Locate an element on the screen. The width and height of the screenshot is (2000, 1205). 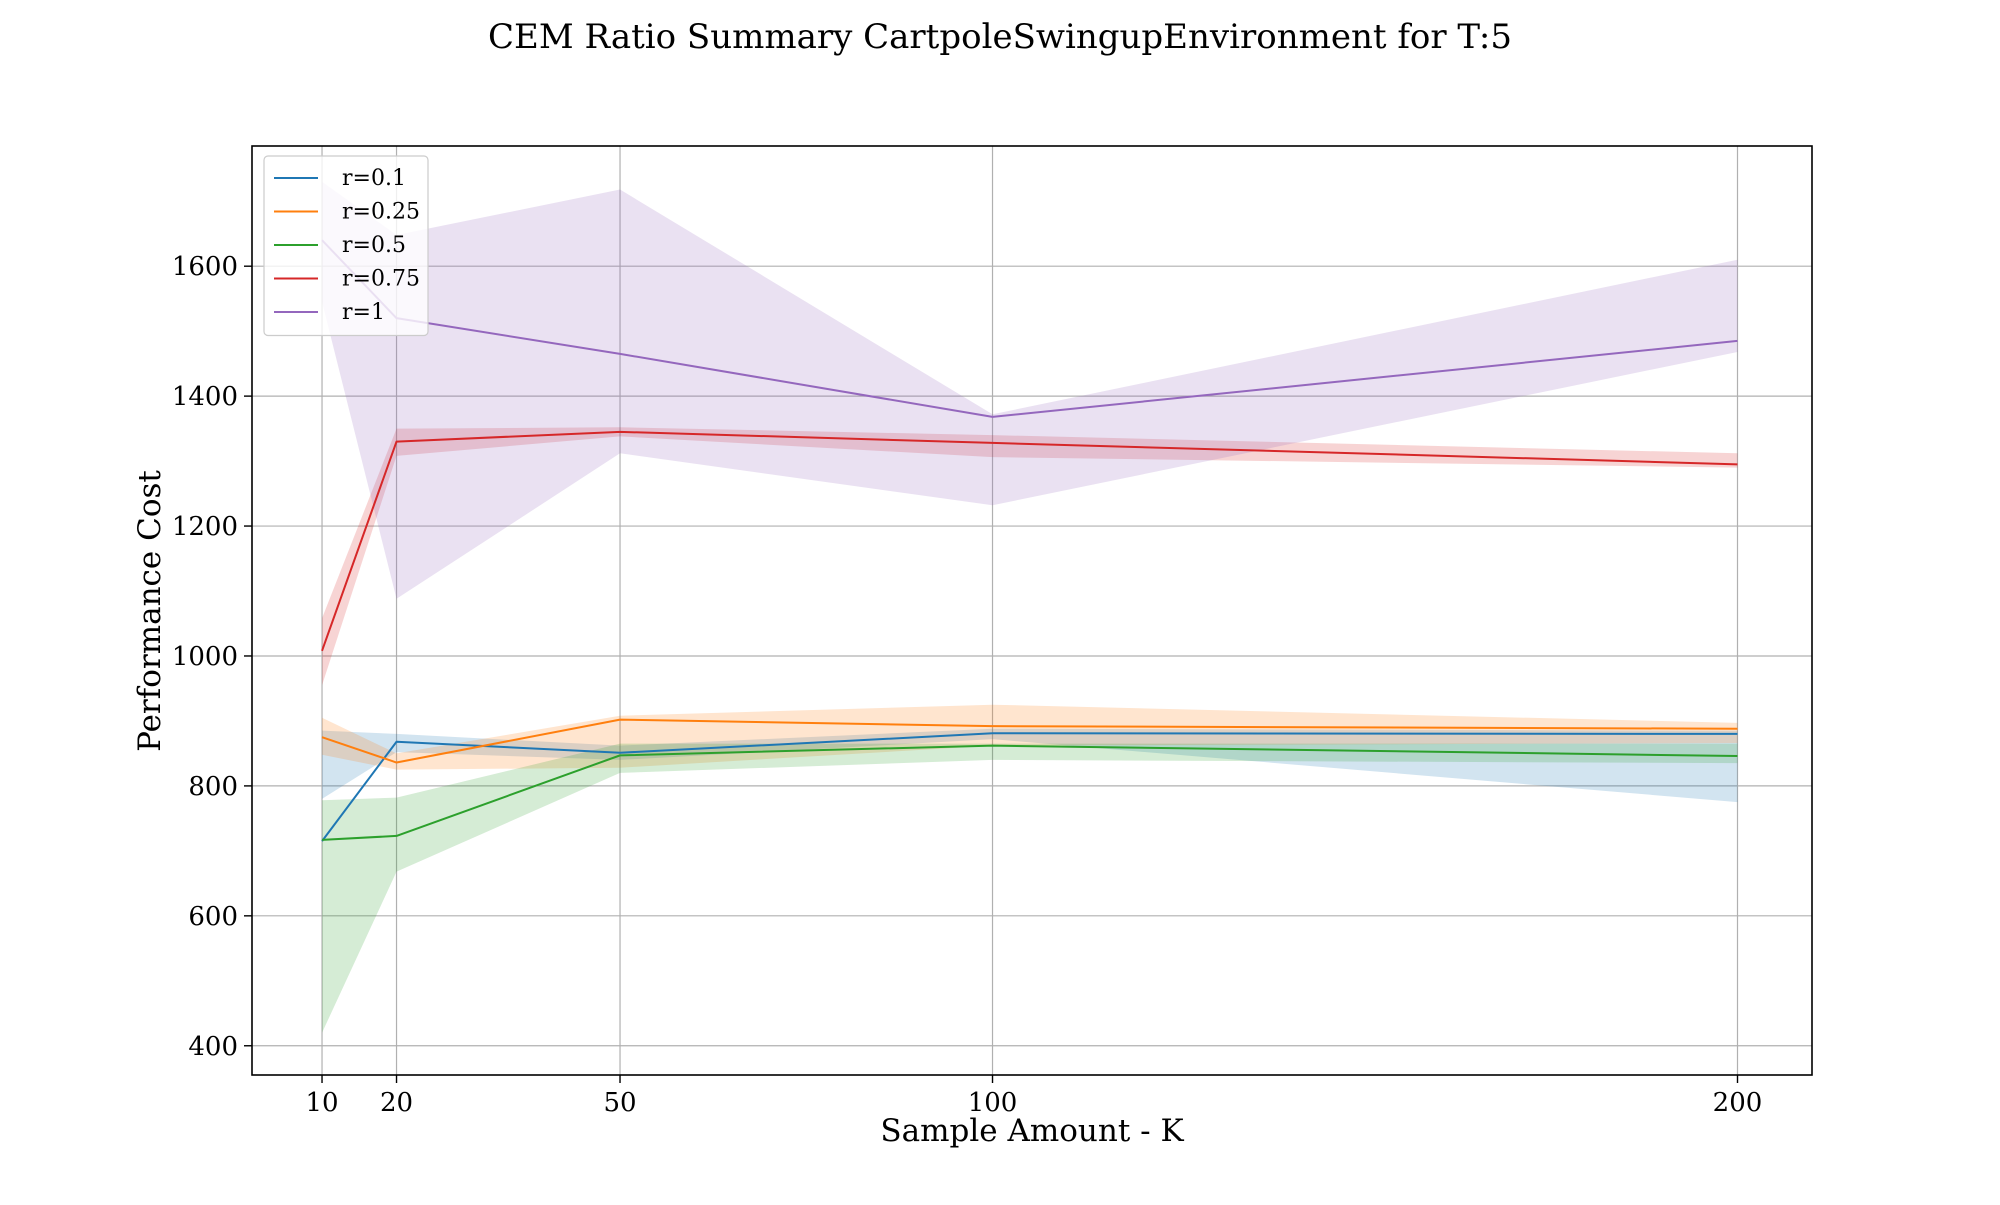
y-tick-label: 1000 is located at coordinates (205, 657).